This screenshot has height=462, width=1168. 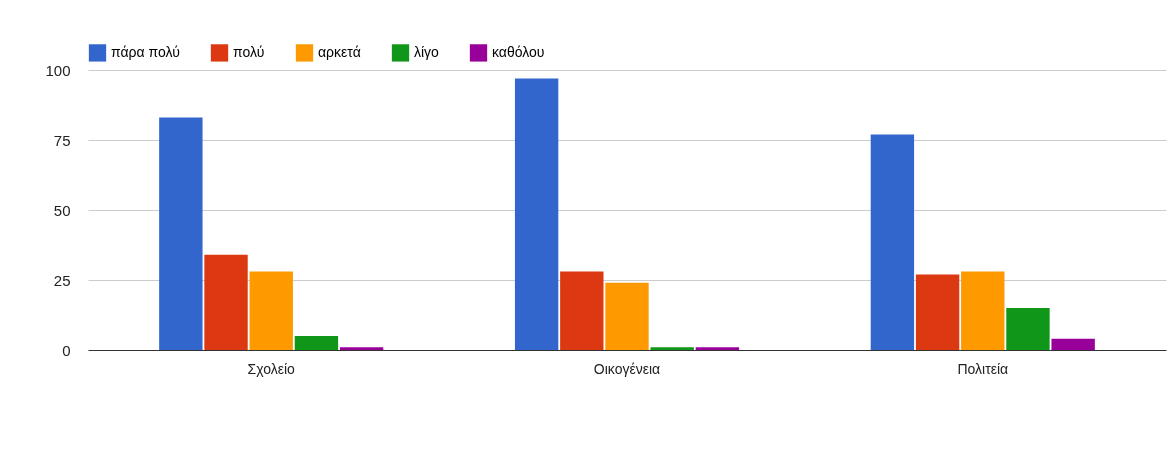 What do you see at coordinates (62, 210) in the screenshot?
I see `y-tick-label: 50` at bounding box center [62, 210].